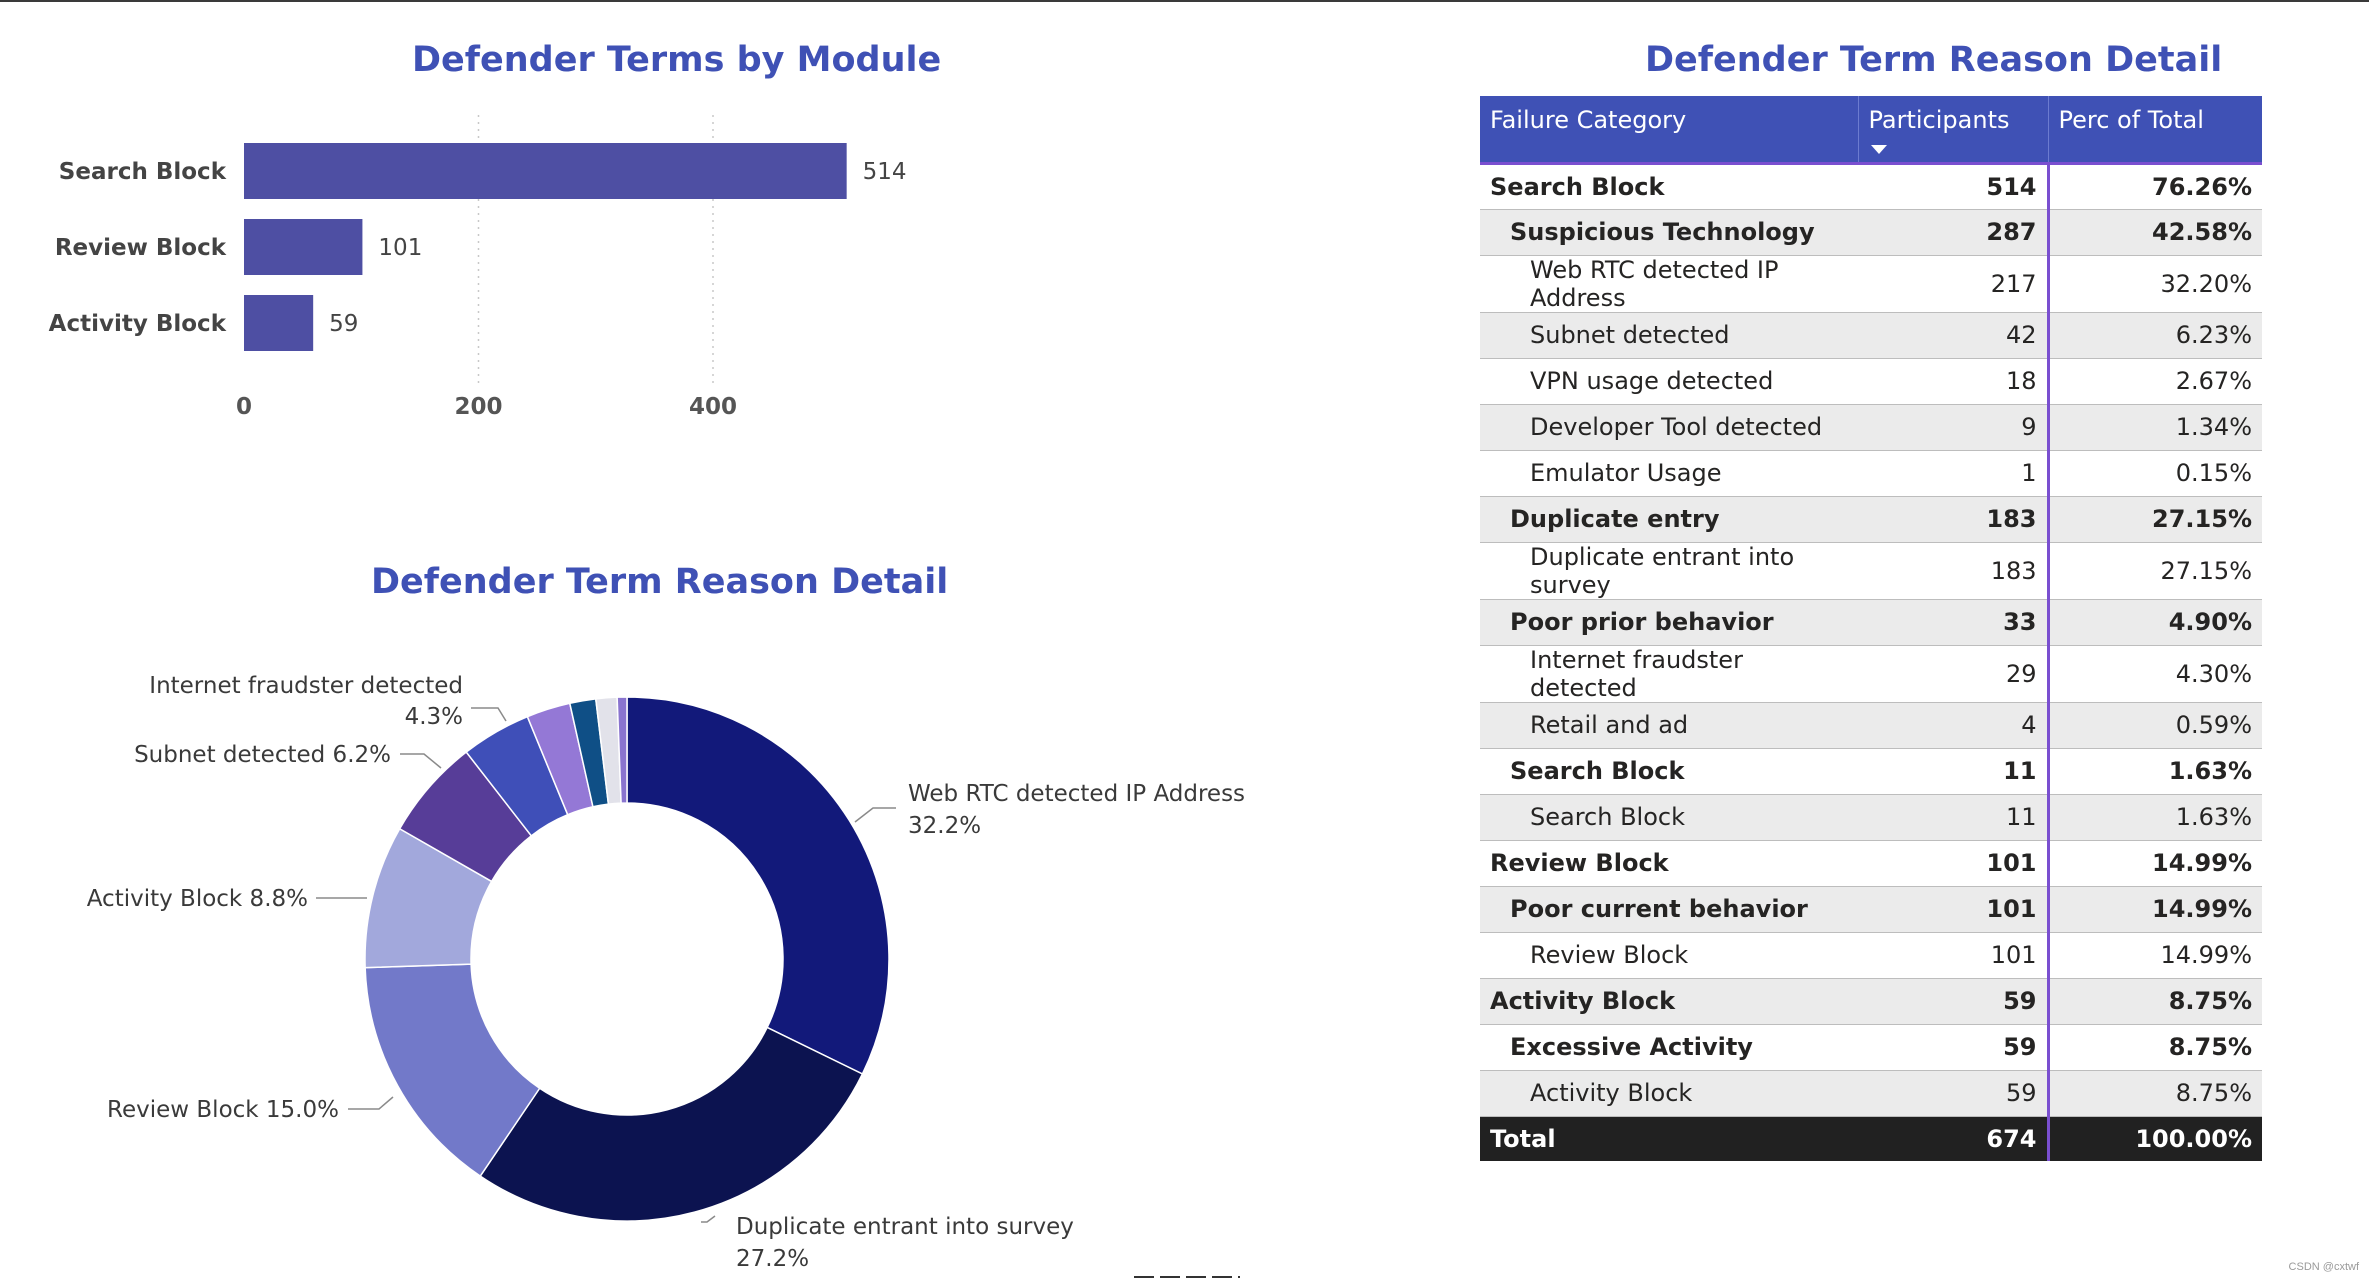 The height and width of the screenshot is (1281, 2369). I want to click on participants-cell: 9, so click(1954, 427).